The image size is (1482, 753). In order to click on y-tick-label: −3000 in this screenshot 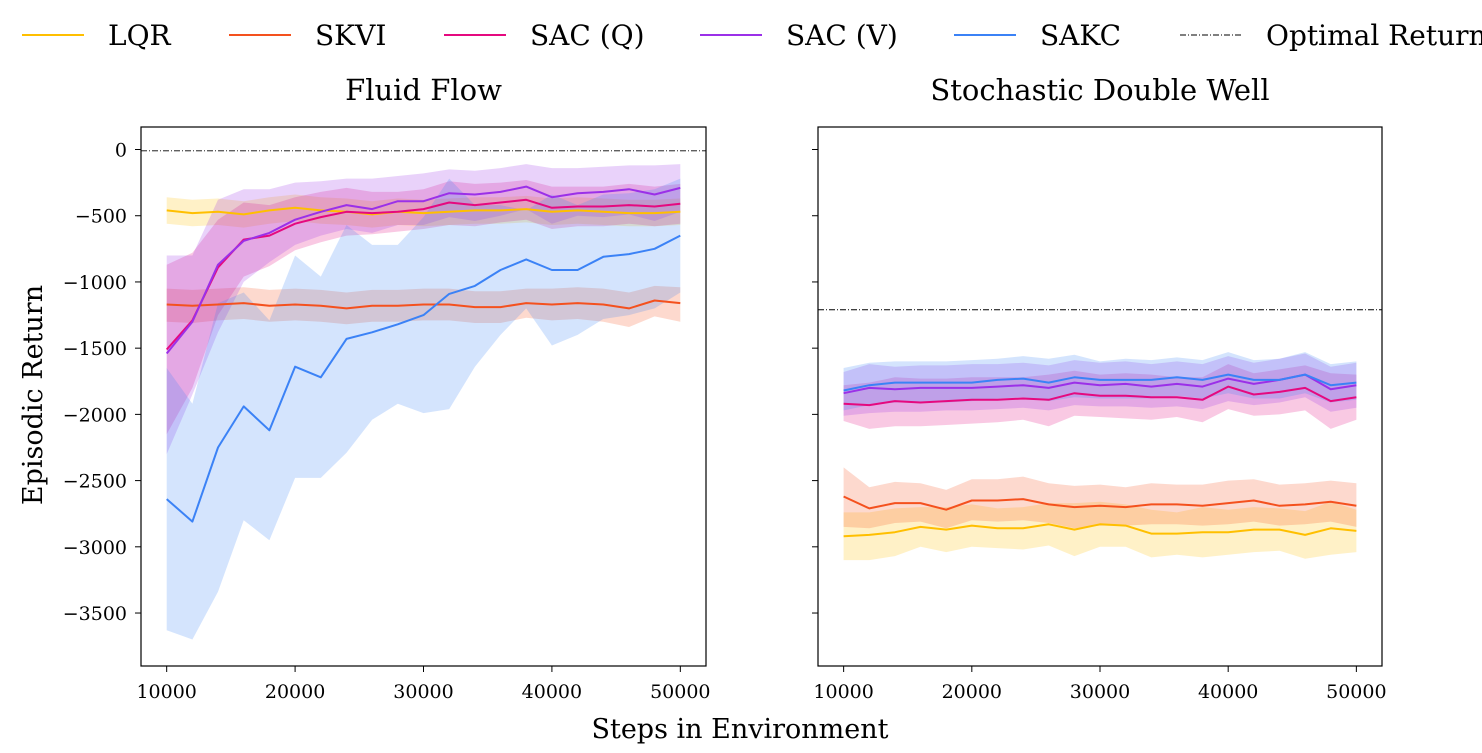, I will do `click(95, 548)`.